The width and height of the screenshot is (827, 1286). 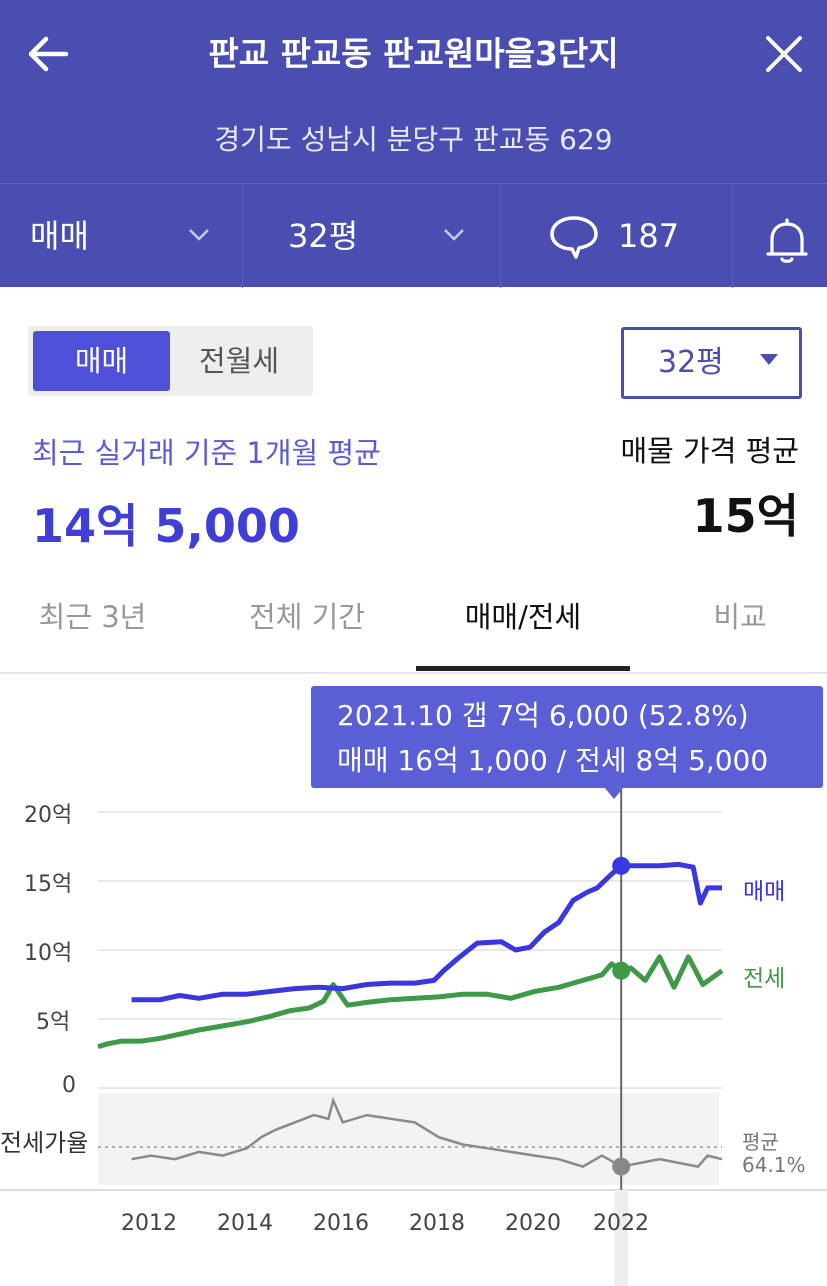 I want to click on size-label: 32평, so click(x=323, y=236).